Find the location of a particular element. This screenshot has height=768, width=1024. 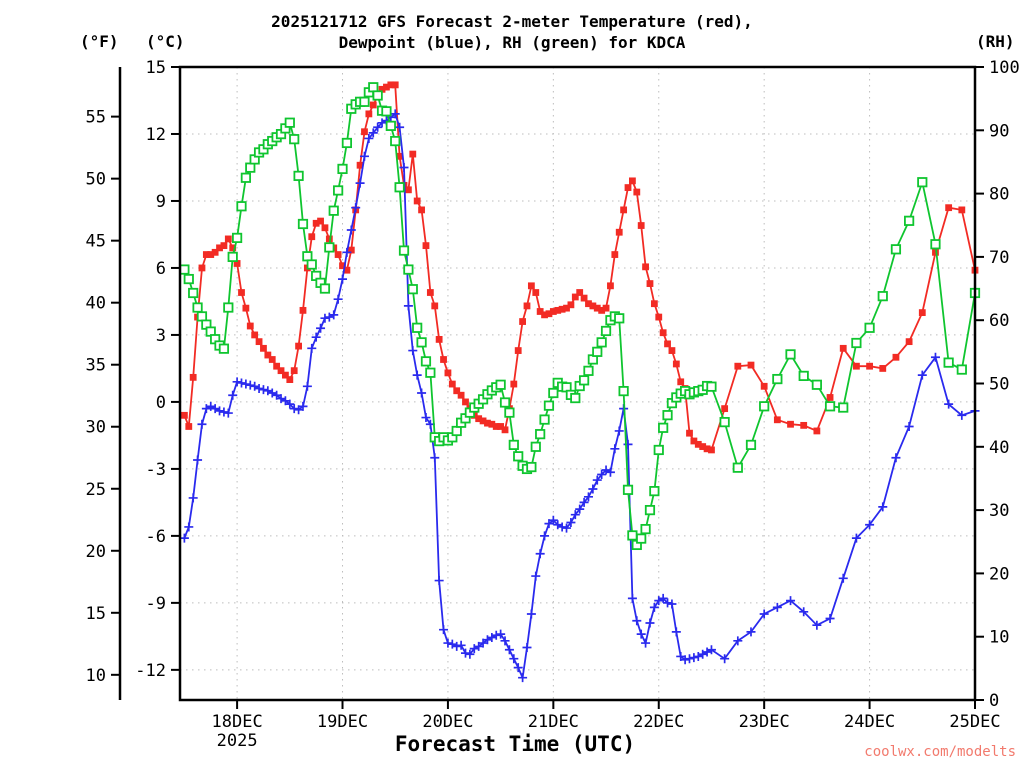

rh-tick-label: 10 is located at coordinates (999, 638).